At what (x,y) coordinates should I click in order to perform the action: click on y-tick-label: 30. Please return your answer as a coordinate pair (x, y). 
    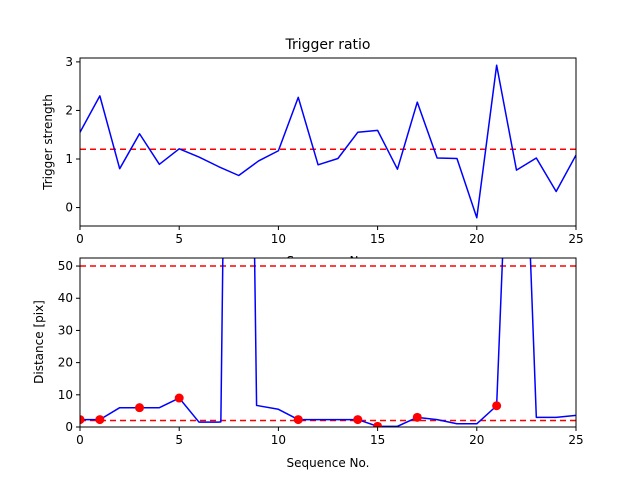
    Looking at the image, I should click on (65, 330).